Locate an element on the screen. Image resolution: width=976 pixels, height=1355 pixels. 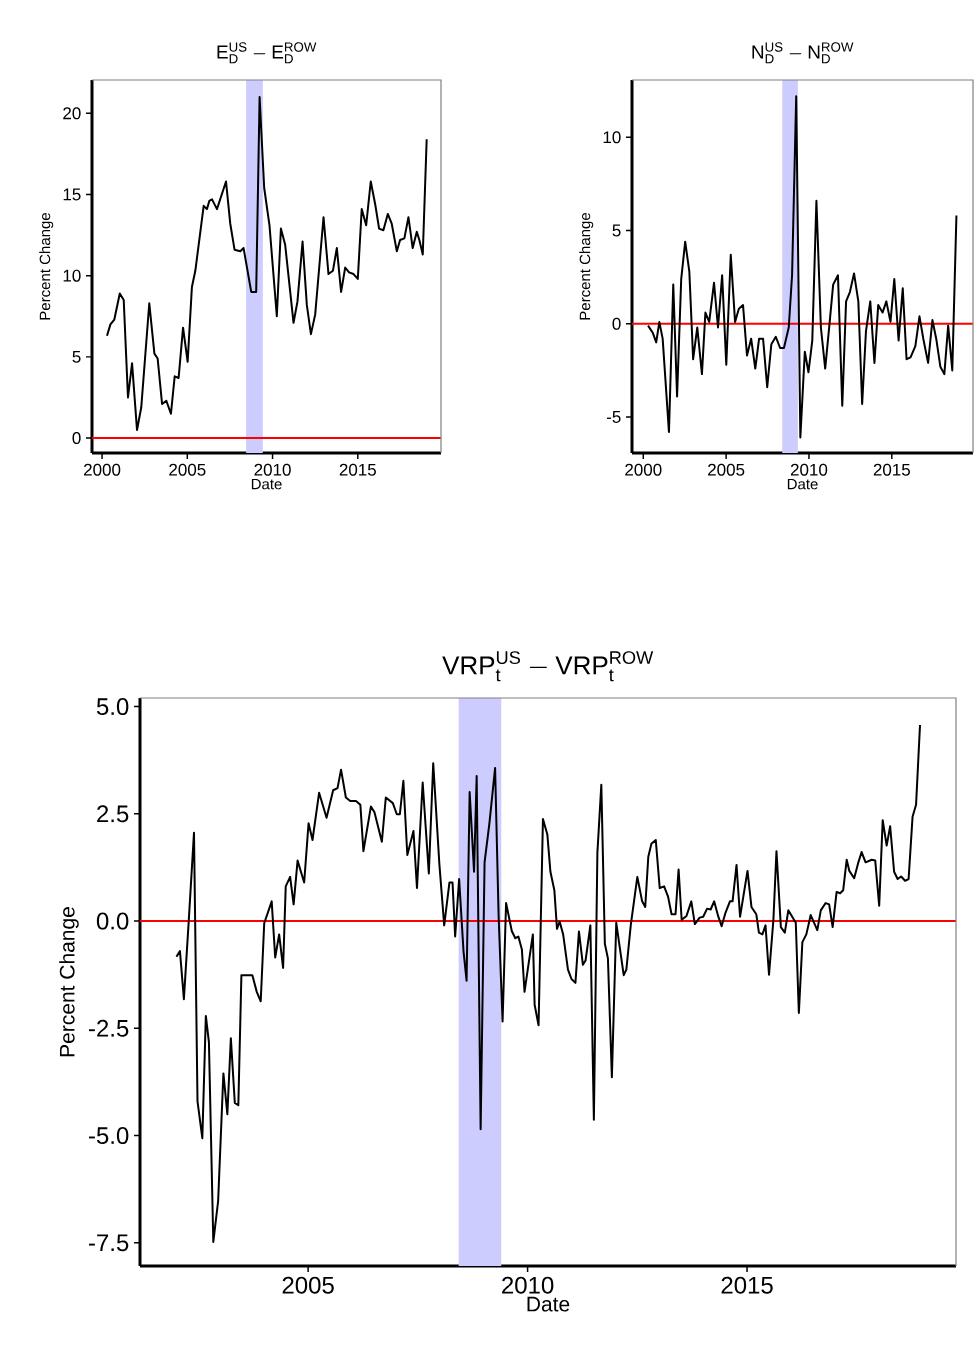
y-tick-label: 20 is located at coordinates (72, 113).